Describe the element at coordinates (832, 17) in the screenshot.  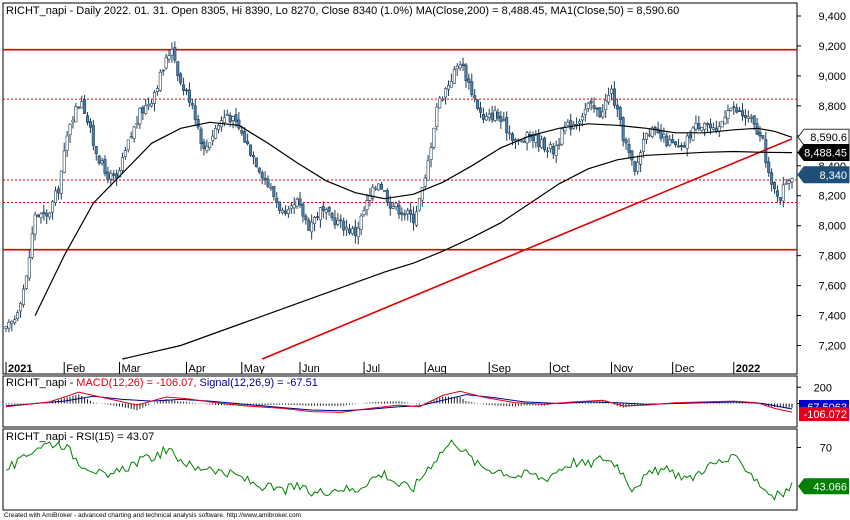
I see `price-y-tick-label: 9,400` at that location.